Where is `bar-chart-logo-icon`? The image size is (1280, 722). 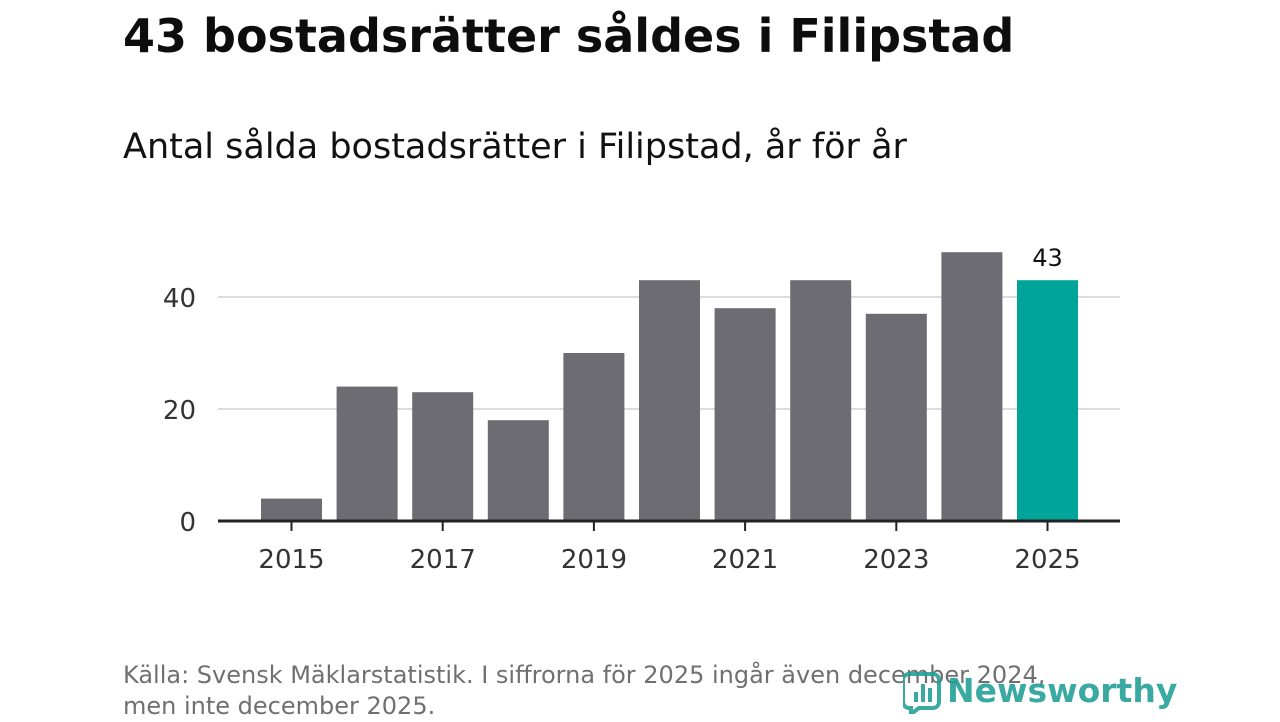 bar-chart-logo-icon is located at coordinates (923, 691).